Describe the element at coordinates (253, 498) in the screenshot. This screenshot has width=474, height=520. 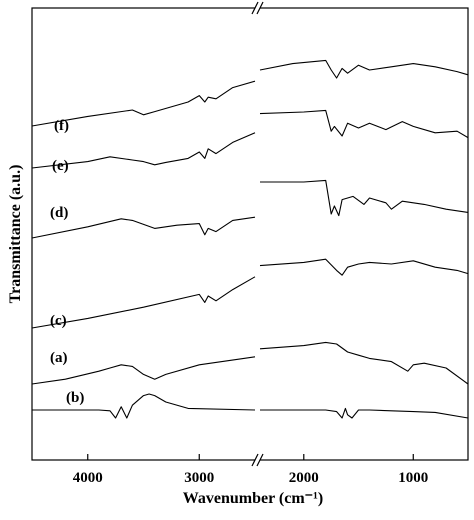
I see `x-axis-label: Wavenumber (cm⁻¹)` at that location.